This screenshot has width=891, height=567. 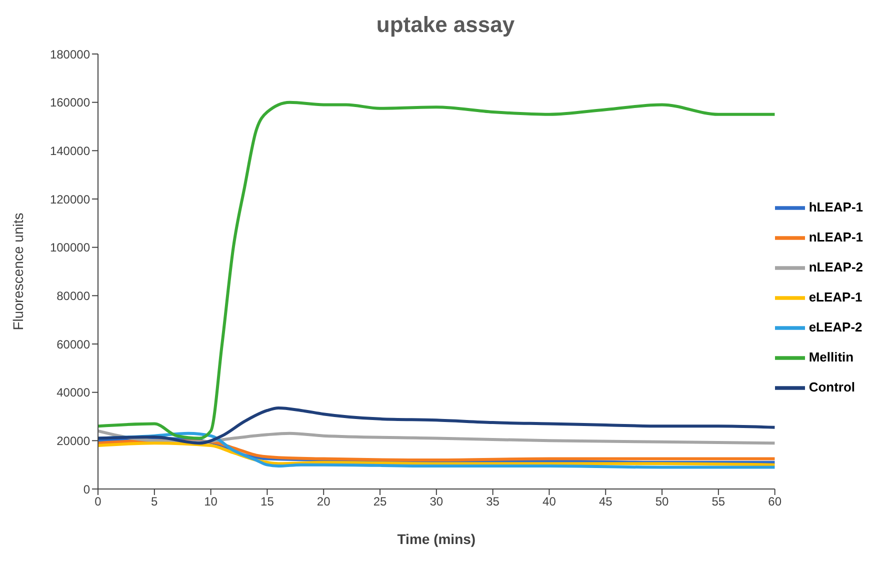 I want to click on y-tick-label: 40000, so click(x=73, y=393).